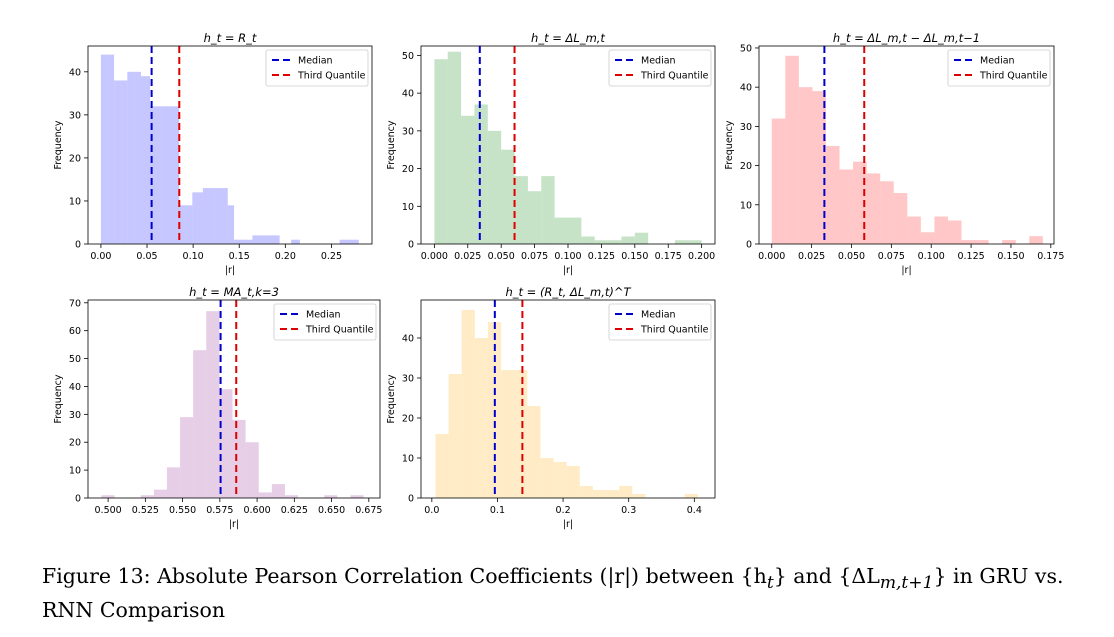 This screenshot has width=1114, height=637. I want to click on x-tick-label: 0.075, so click(891, 256).